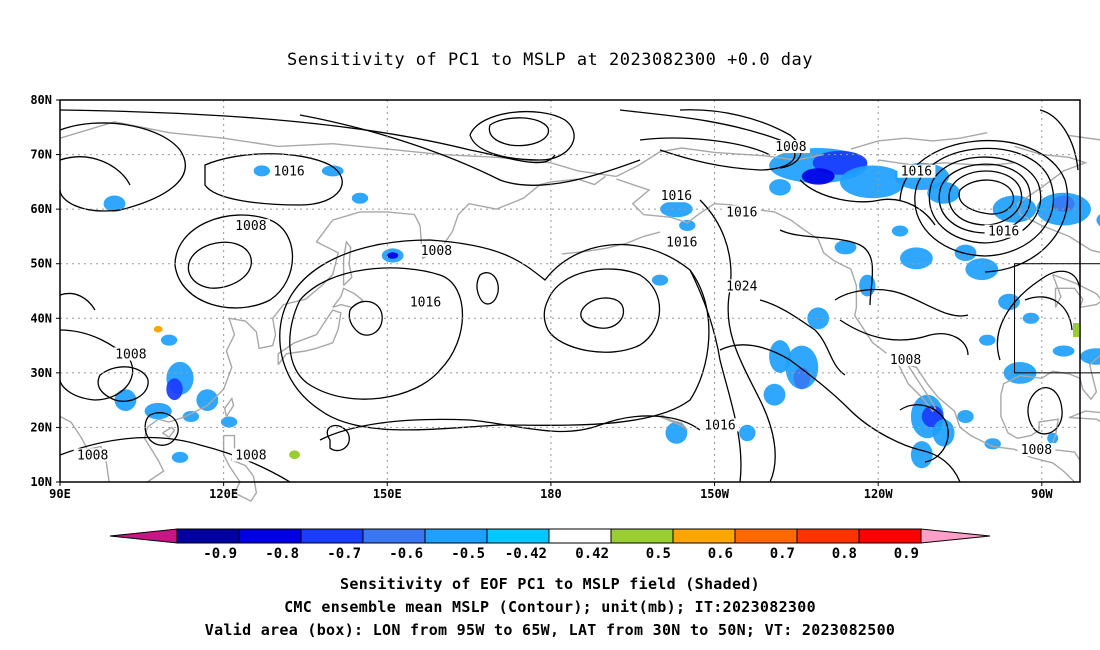 The width and height of the screenshot is (1100, 650). What do you see at coordinates (526, 554) in the screenshot?
I see `colorbar-label: -0.42` at bounding box center [526, 554].